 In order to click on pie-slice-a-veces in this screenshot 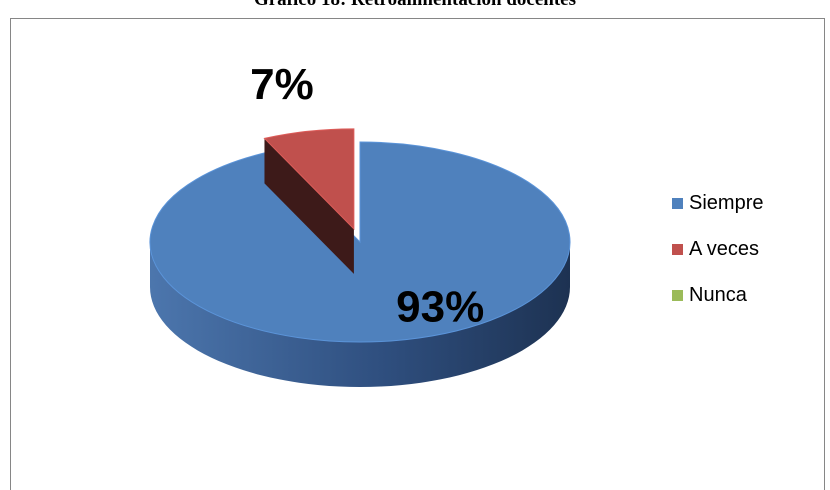, I will do `click(309, 201)`.